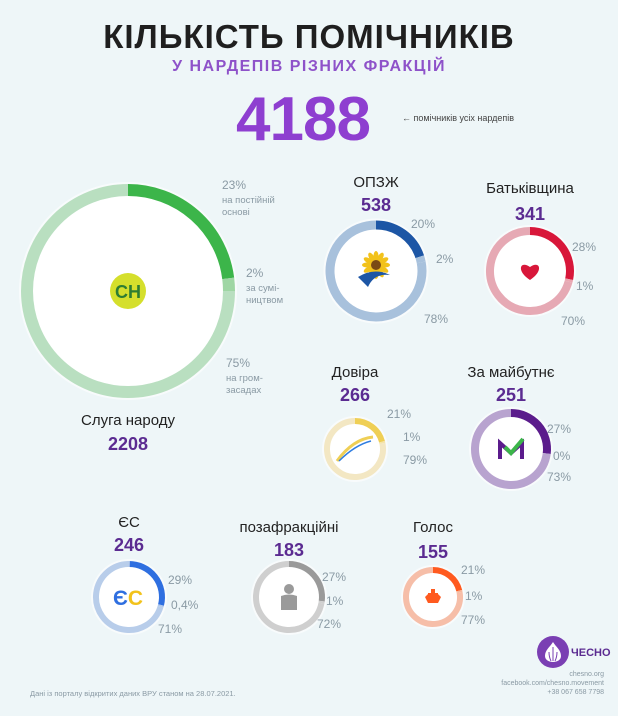 The image size is (618, 716). Describe the element at coordinates (170, 629) in the screenshot. I see `percent-label: 71%` at that location.